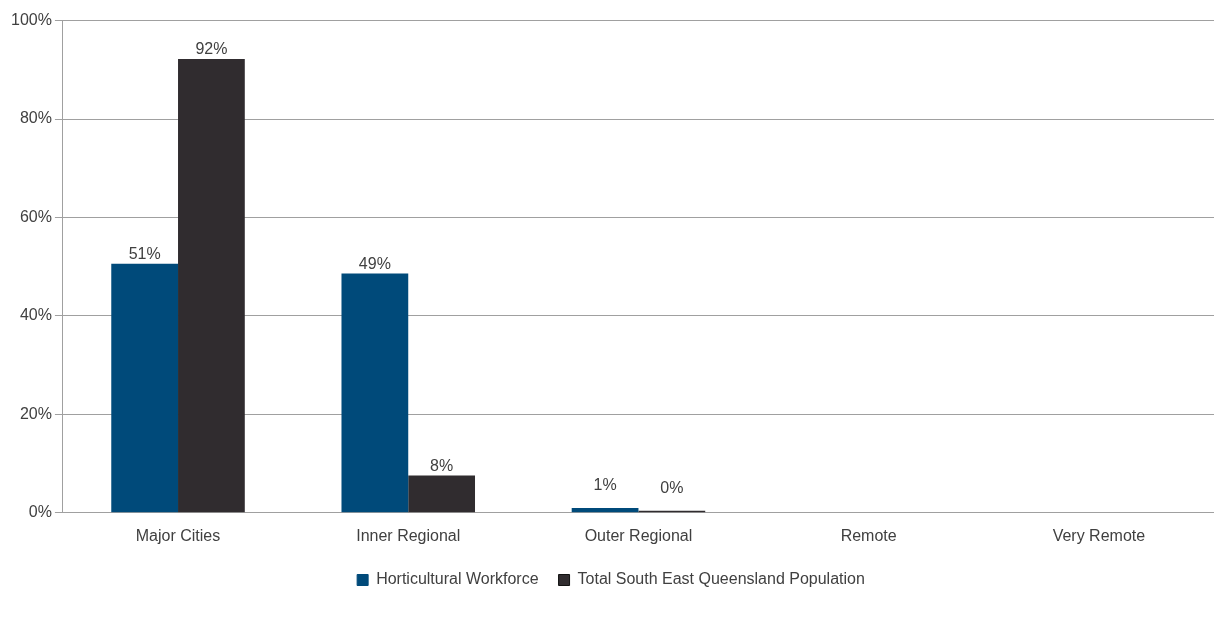  What do you see at coordinates (211, 49) in the screenshot?
I see `data-label: 92%` at bounding box center [211, 49].